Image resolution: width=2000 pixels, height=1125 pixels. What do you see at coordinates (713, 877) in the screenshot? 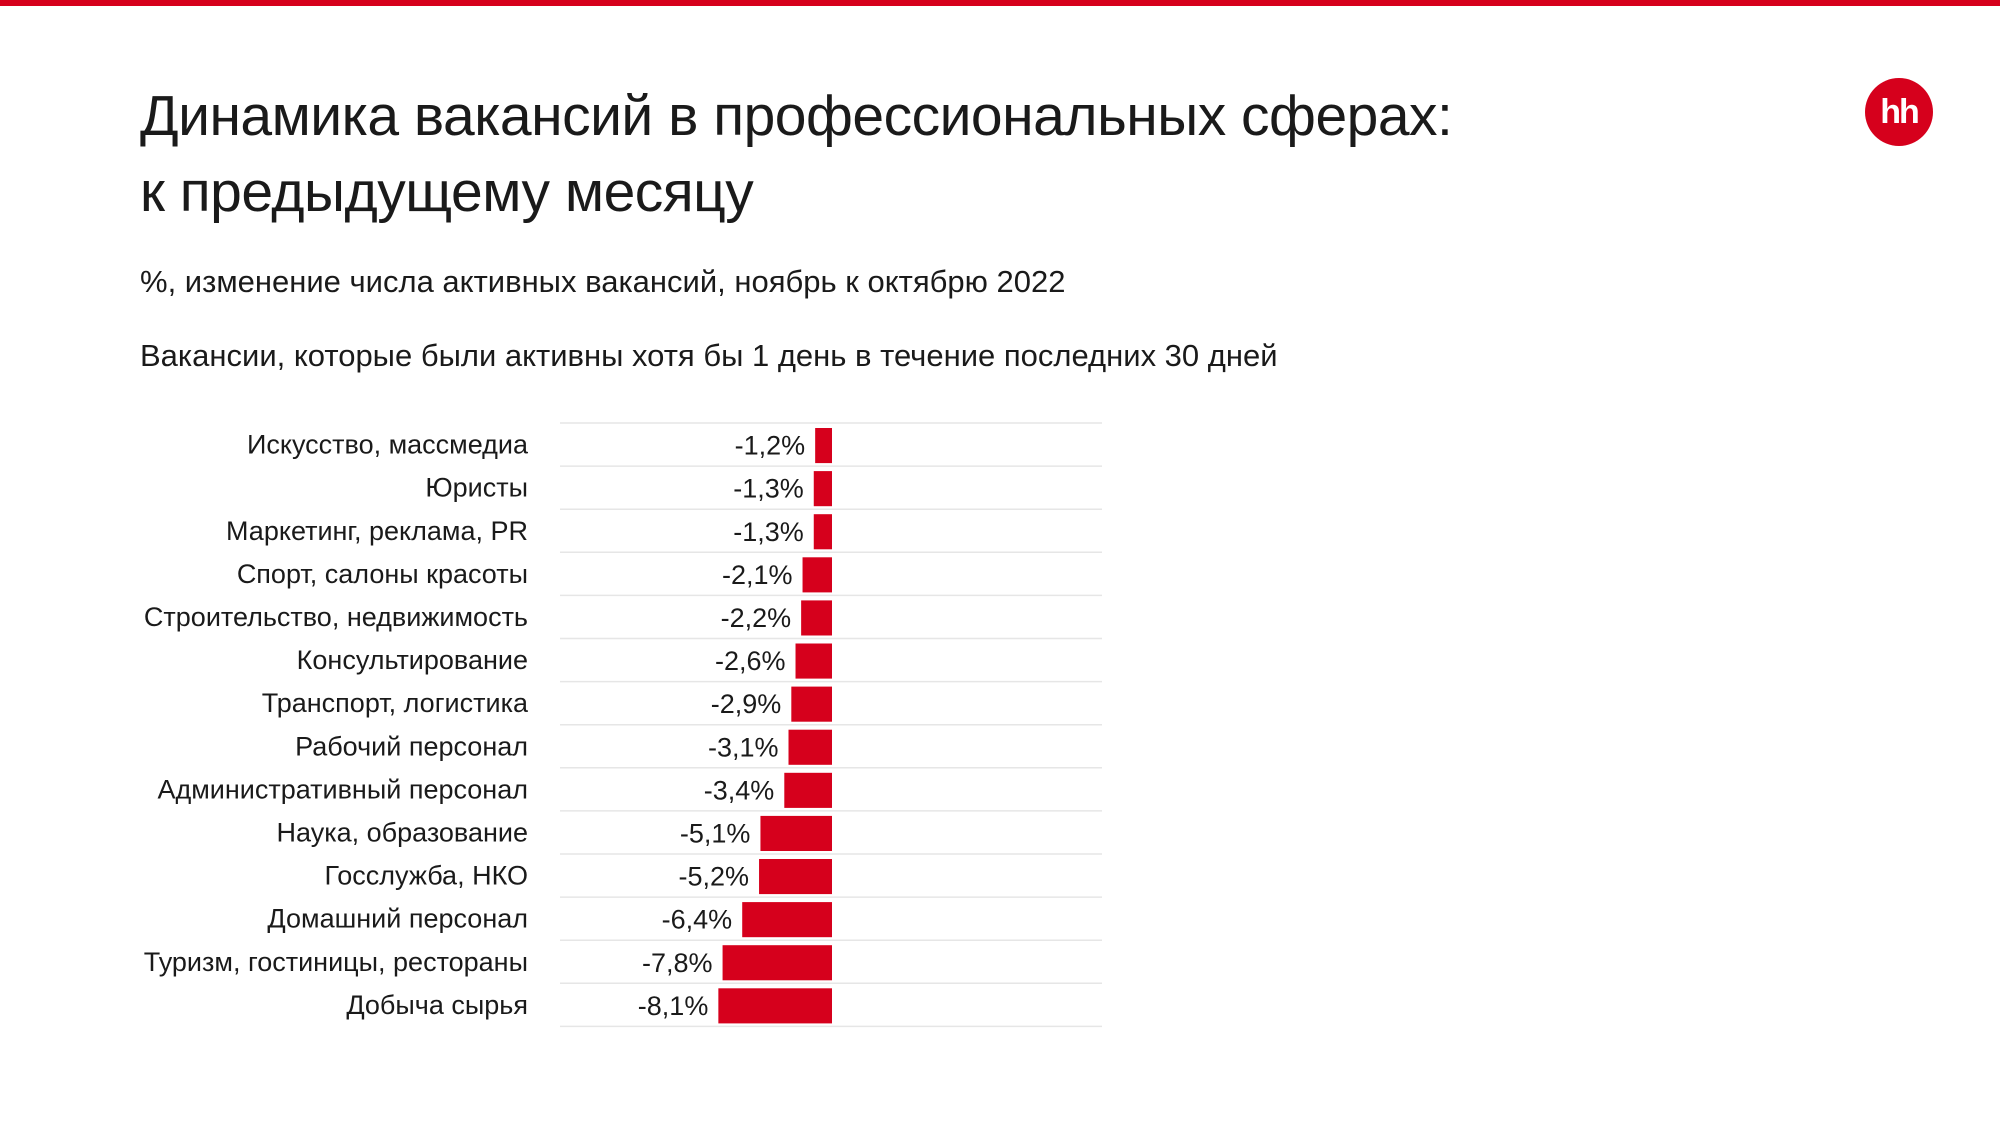
I see `value-label: -5,2%` at bounding box center [713, 877].